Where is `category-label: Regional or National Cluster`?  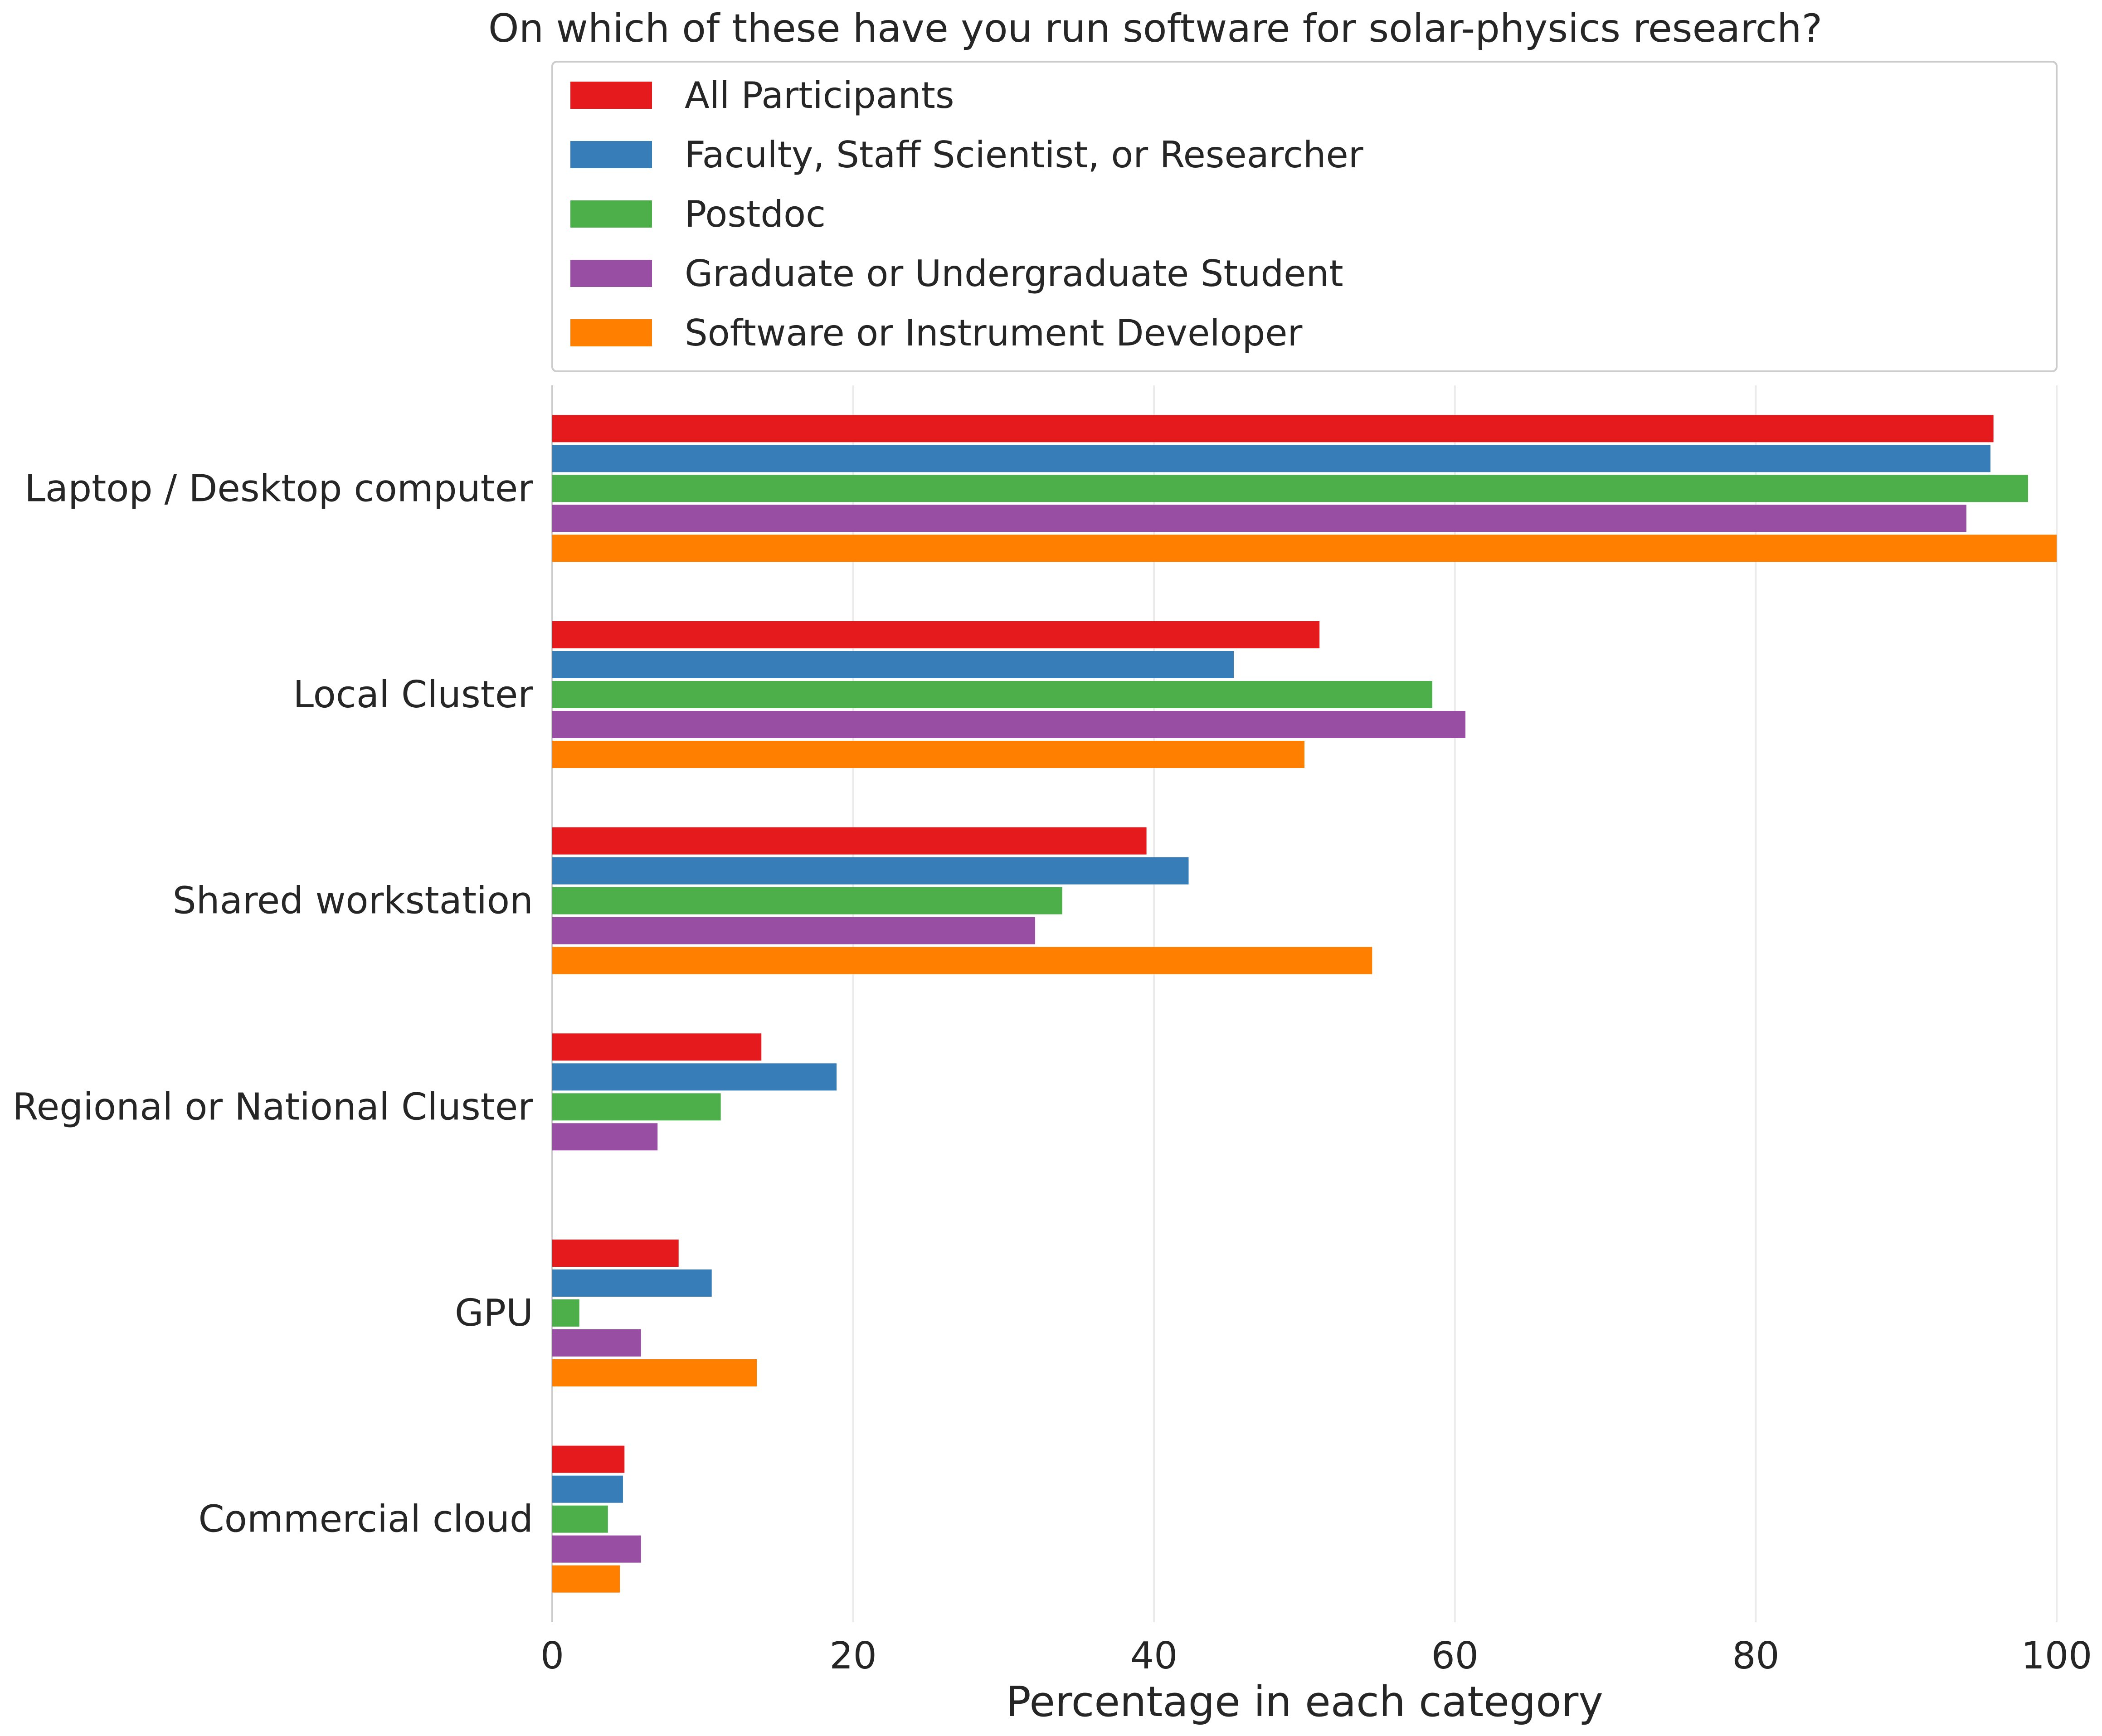
category-label: Regional or National Cluster is located at coordinates (272, 1106).